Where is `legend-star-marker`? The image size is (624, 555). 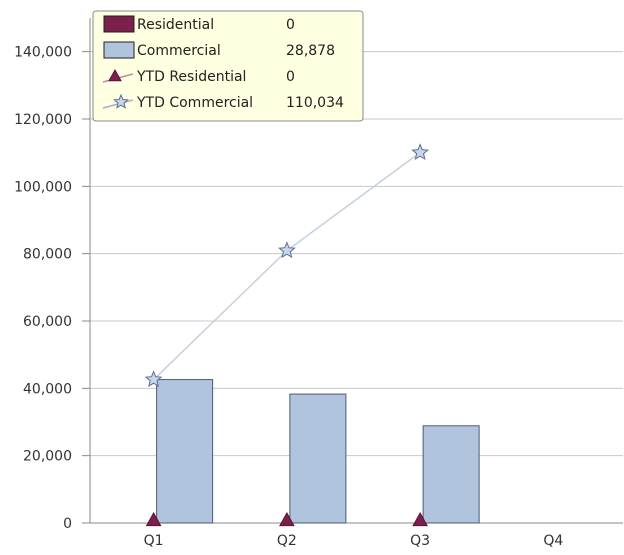
legend-star-marker is located at coordinates (121, 101).